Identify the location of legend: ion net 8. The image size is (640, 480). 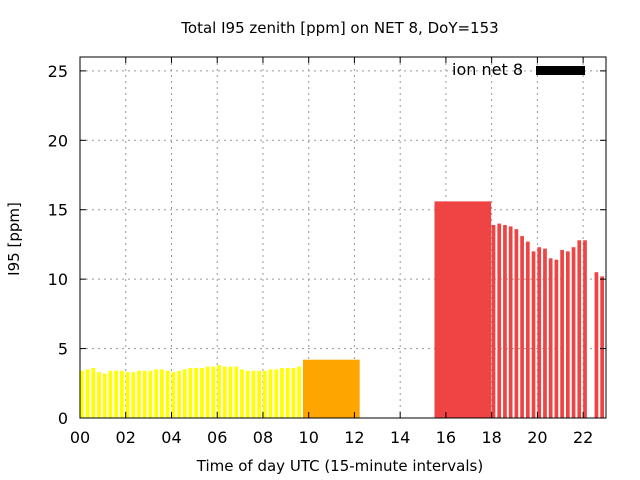
(518, 69).